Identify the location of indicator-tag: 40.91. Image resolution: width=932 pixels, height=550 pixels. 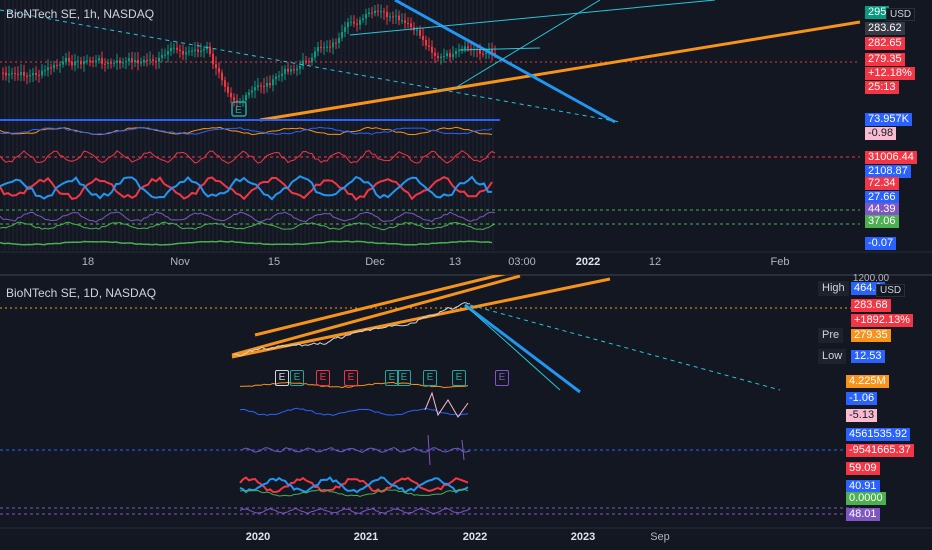
(863, 486).